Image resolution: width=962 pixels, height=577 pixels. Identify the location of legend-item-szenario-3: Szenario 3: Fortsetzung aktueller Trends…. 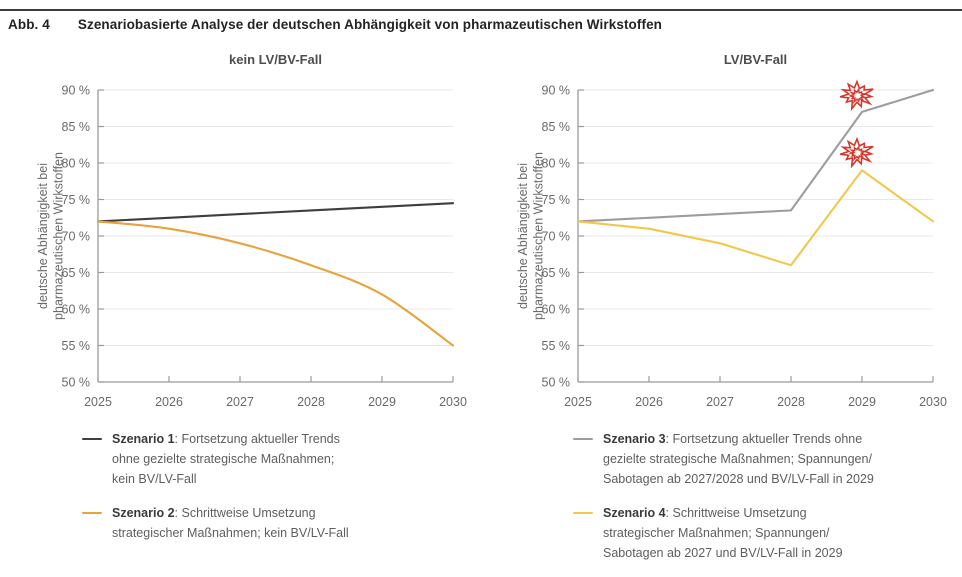
(723, 459).